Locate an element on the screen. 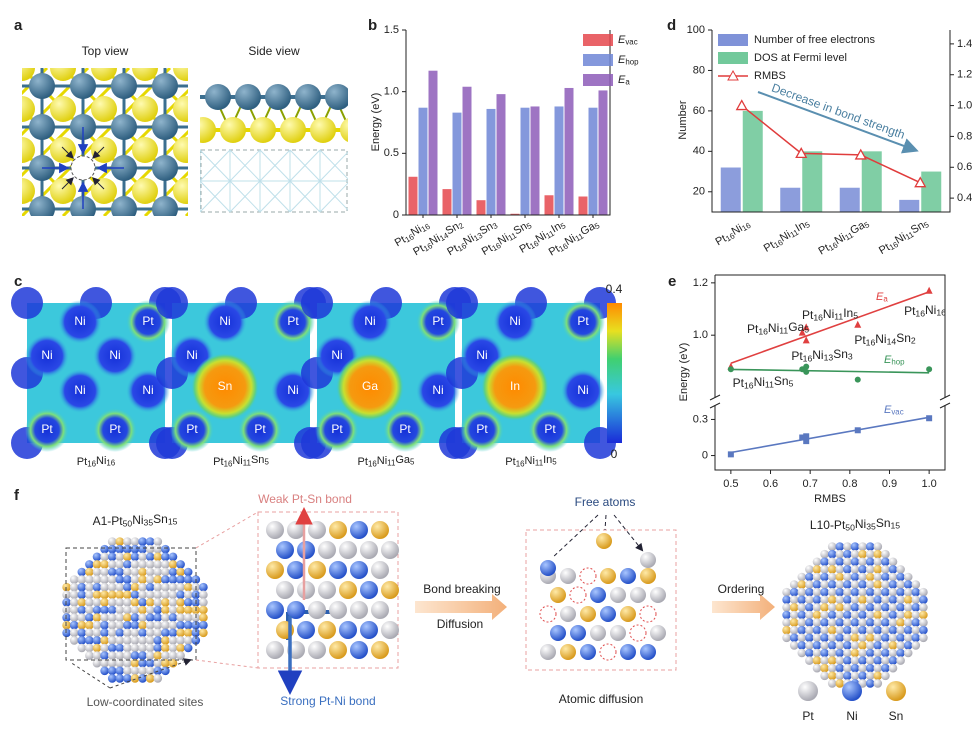 The image size is (972, 729). atom-label: Pt is located at coordinates (260, 429).